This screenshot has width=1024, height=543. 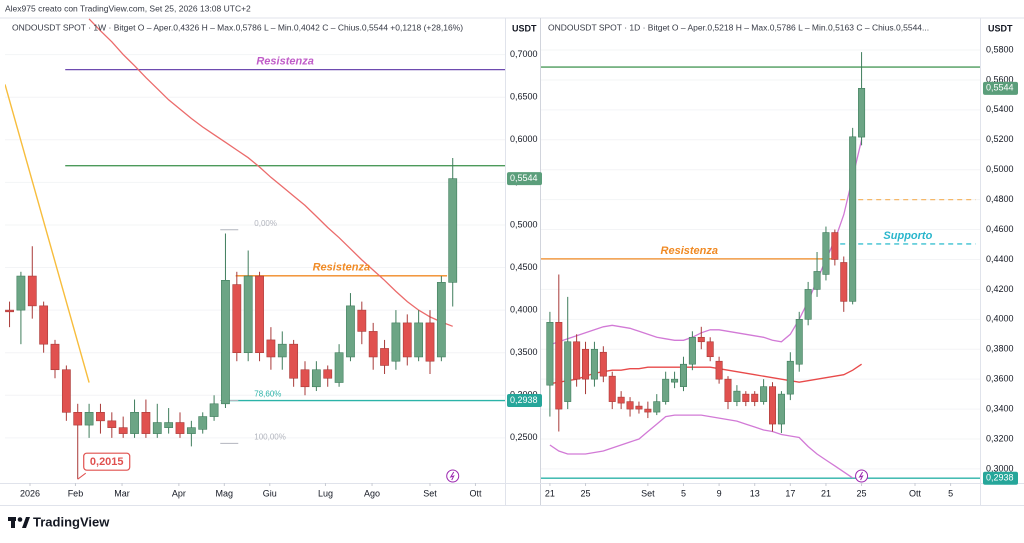 What do you see at coordinates (265, 223) in the screenshot?
I see `fib-label: 0,00%` at bounding box center [265, 223].